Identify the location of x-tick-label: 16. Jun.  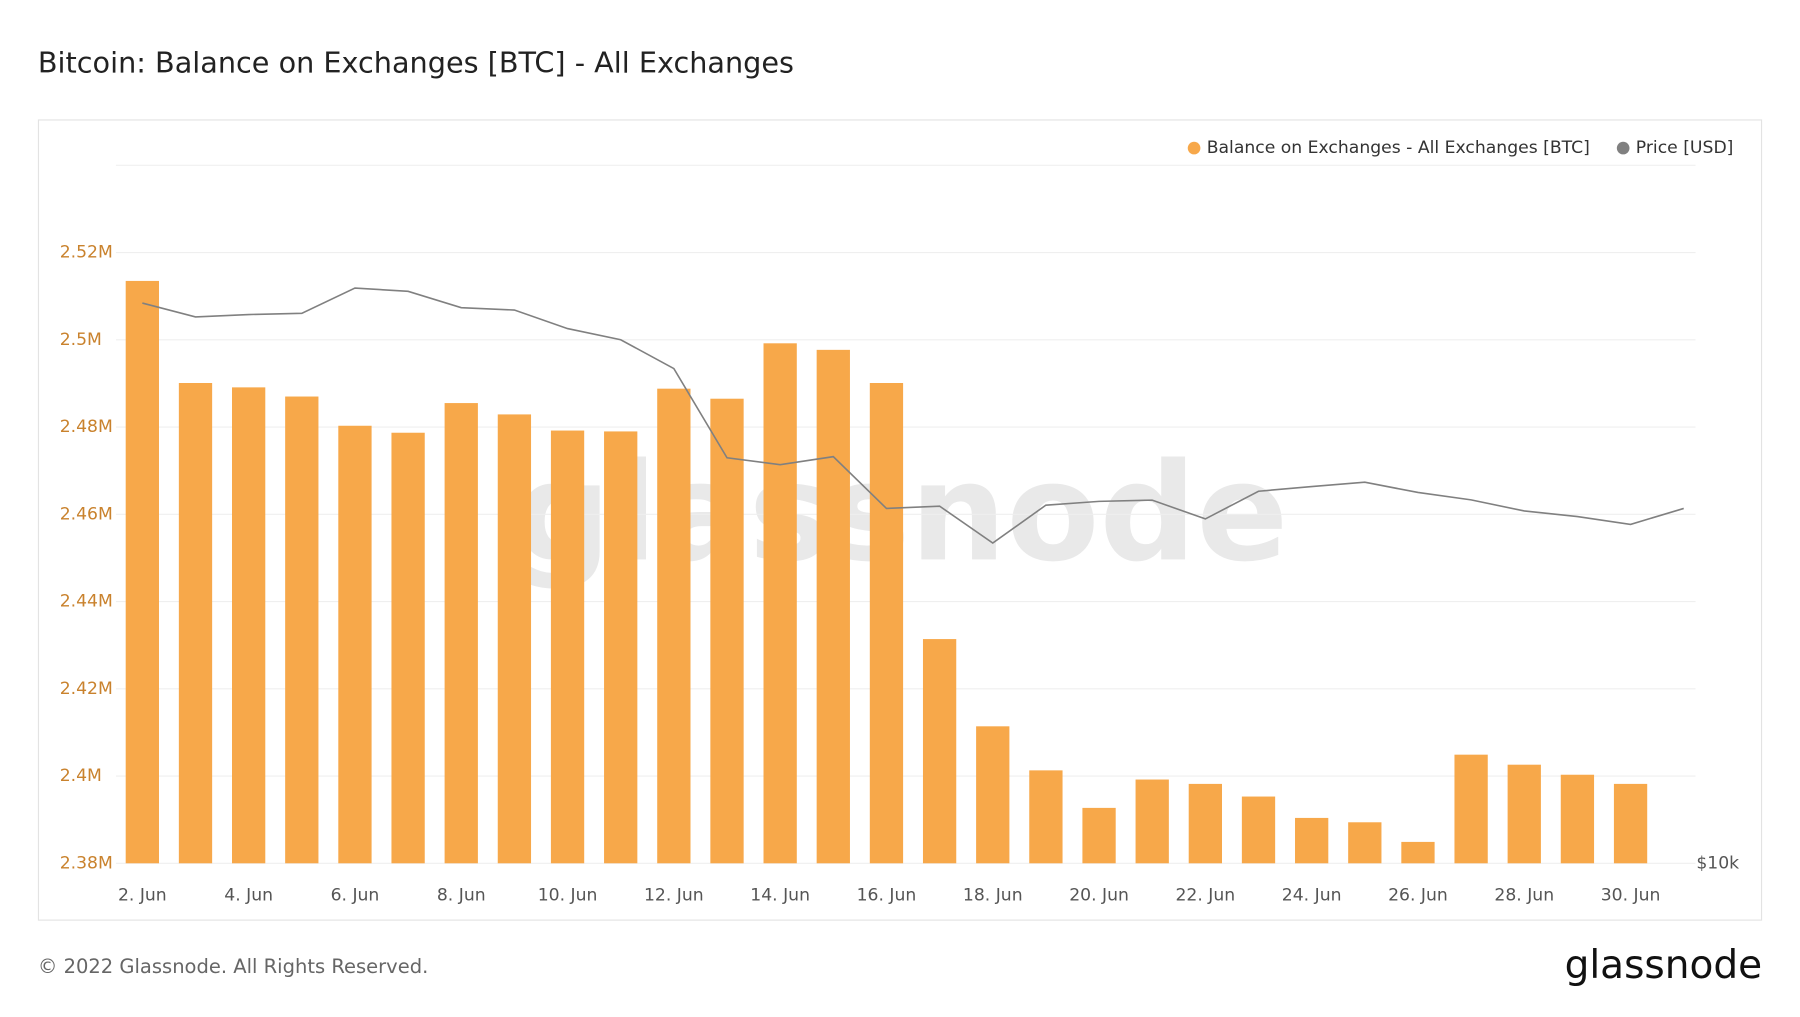
(887, 895).